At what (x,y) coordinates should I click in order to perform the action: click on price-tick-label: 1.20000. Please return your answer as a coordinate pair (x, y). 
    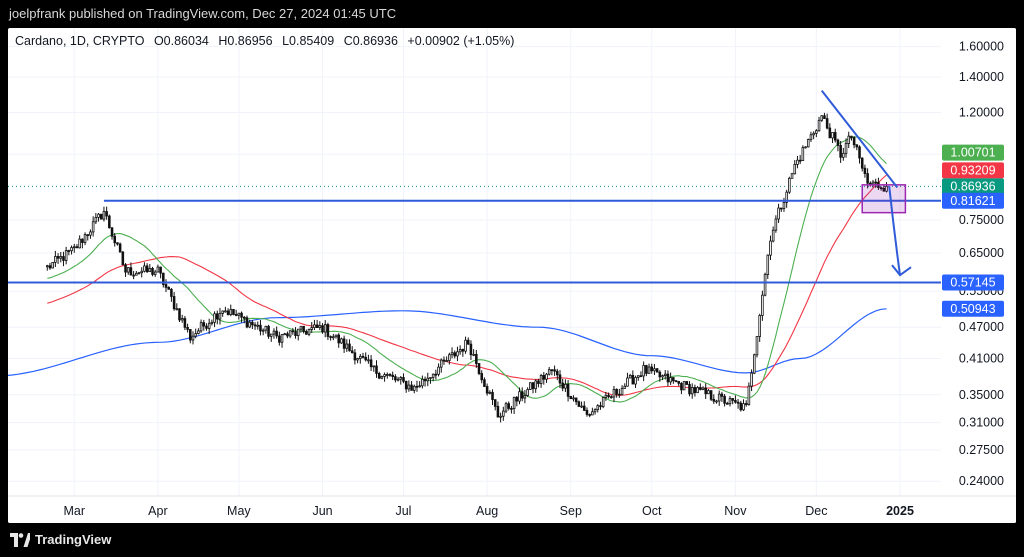
    Looking at the image, I should click on (981, 112).